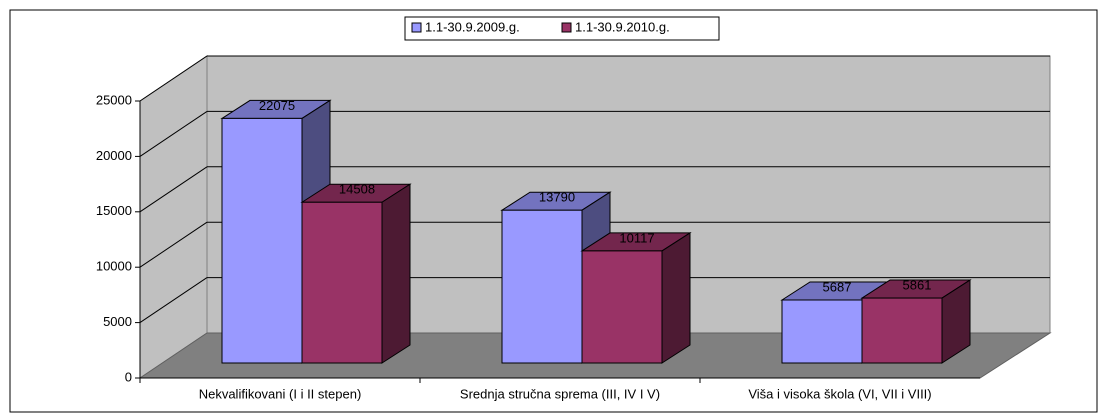 This screenshot has width=1102, height=415. I want to click on side-wall, so click(173, 217).